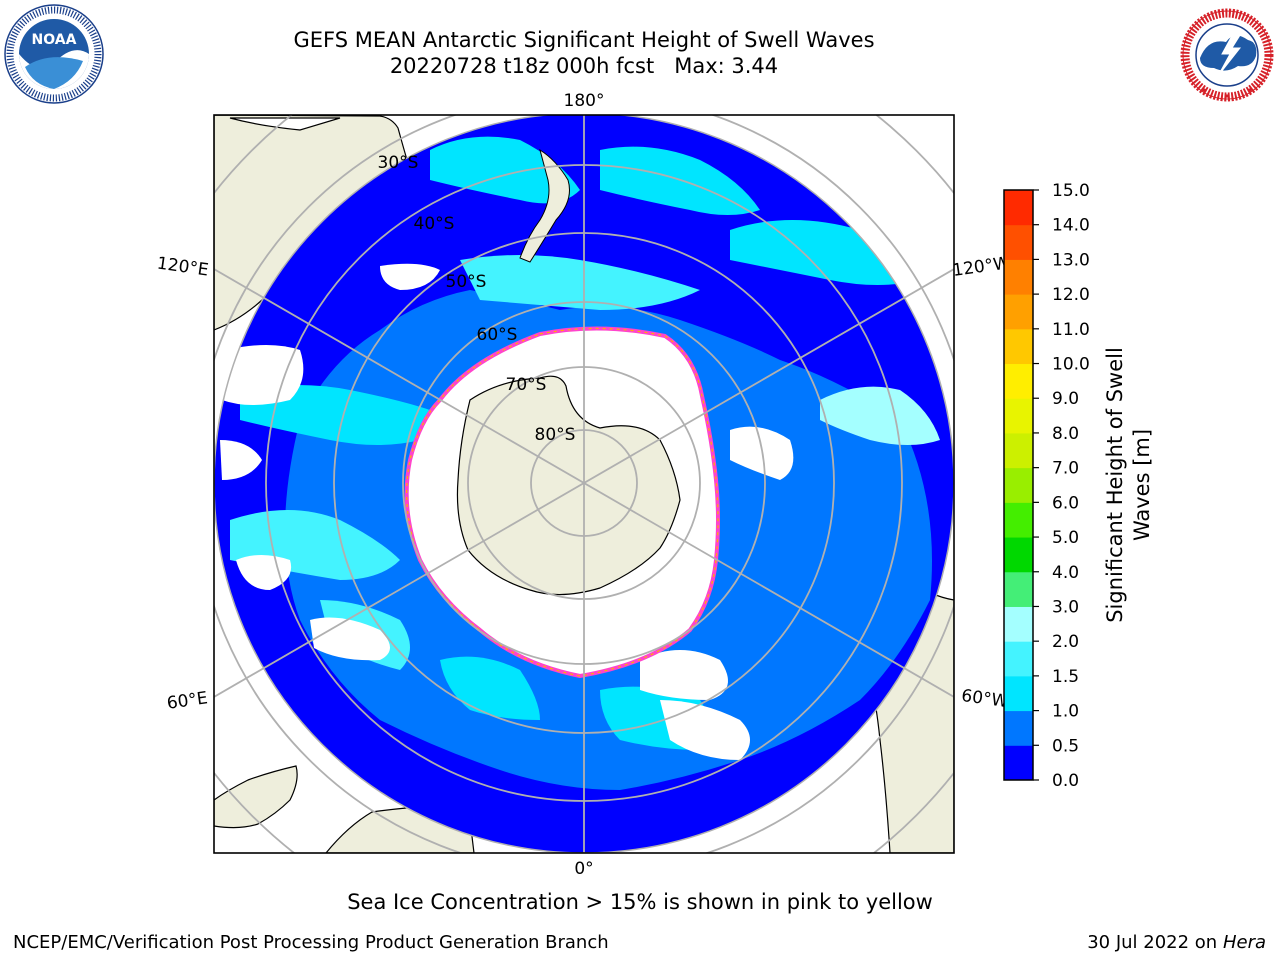 The image size is (1280, 960). I want to click on colorbar-tick-label: 2.0, so click(1065, 642).